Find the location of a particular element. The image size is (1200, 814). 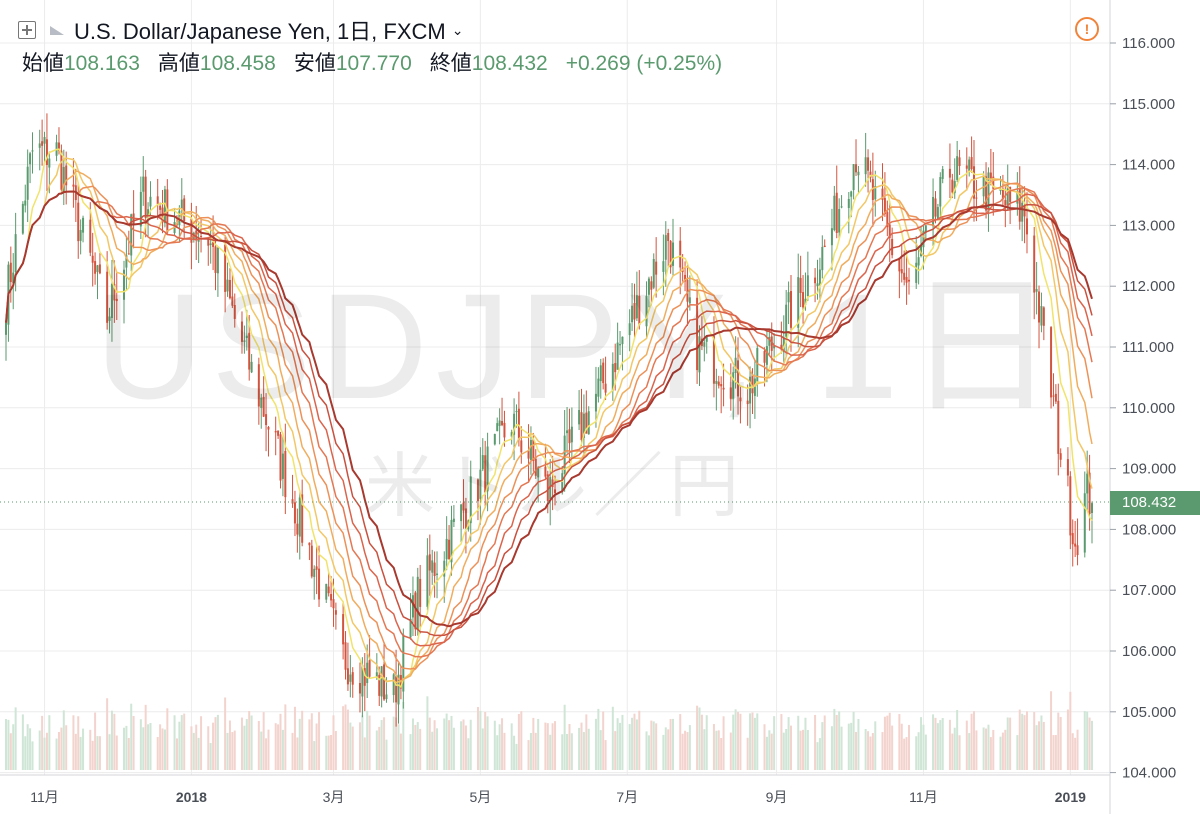

expand-icon is located at coordinates (27, 30).